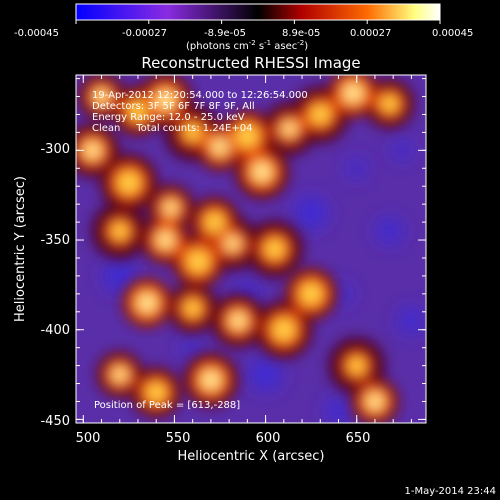 This screenshot has width=500, height=500. Describe the element at coordinates (258, 22) in the screenshot. I see `colorbar-ticks` at that location.